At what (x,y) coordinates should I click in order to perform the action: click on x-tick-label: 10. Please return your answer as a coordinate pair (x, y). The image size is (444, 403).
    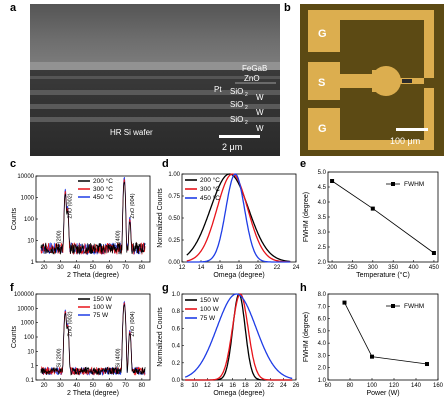
    Looking at the image, I should click on (194, 386).